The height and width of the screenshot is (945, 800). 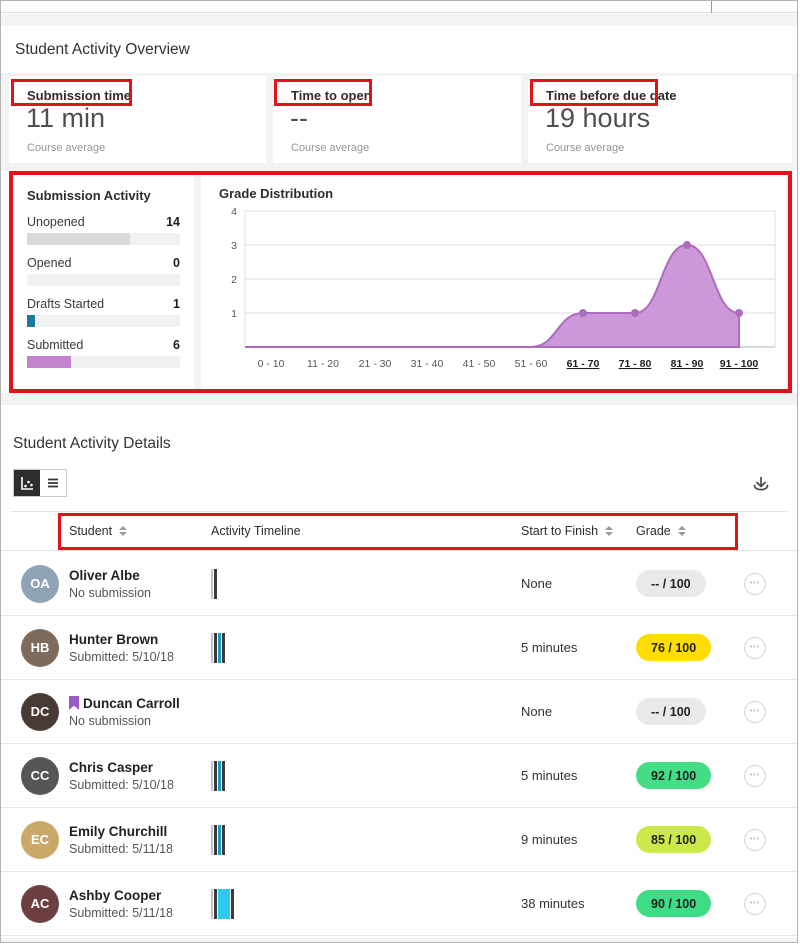 What do you see at coordinates (27, 483) in the screenshot?
I see `timeline-view-button` at bounding box center [27, 483].